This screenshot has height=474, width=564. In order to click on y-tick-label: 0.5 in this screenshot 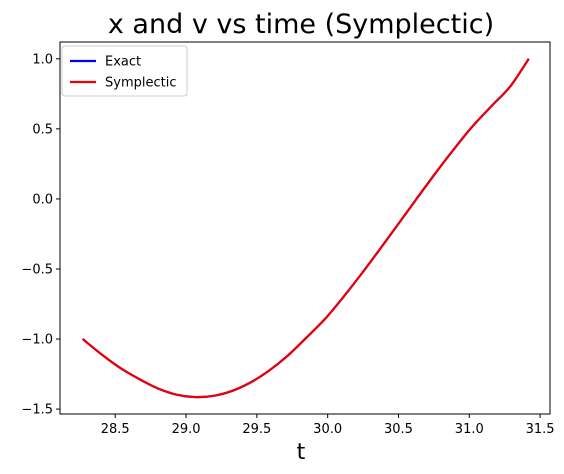, I will do `click(42, 129)`.